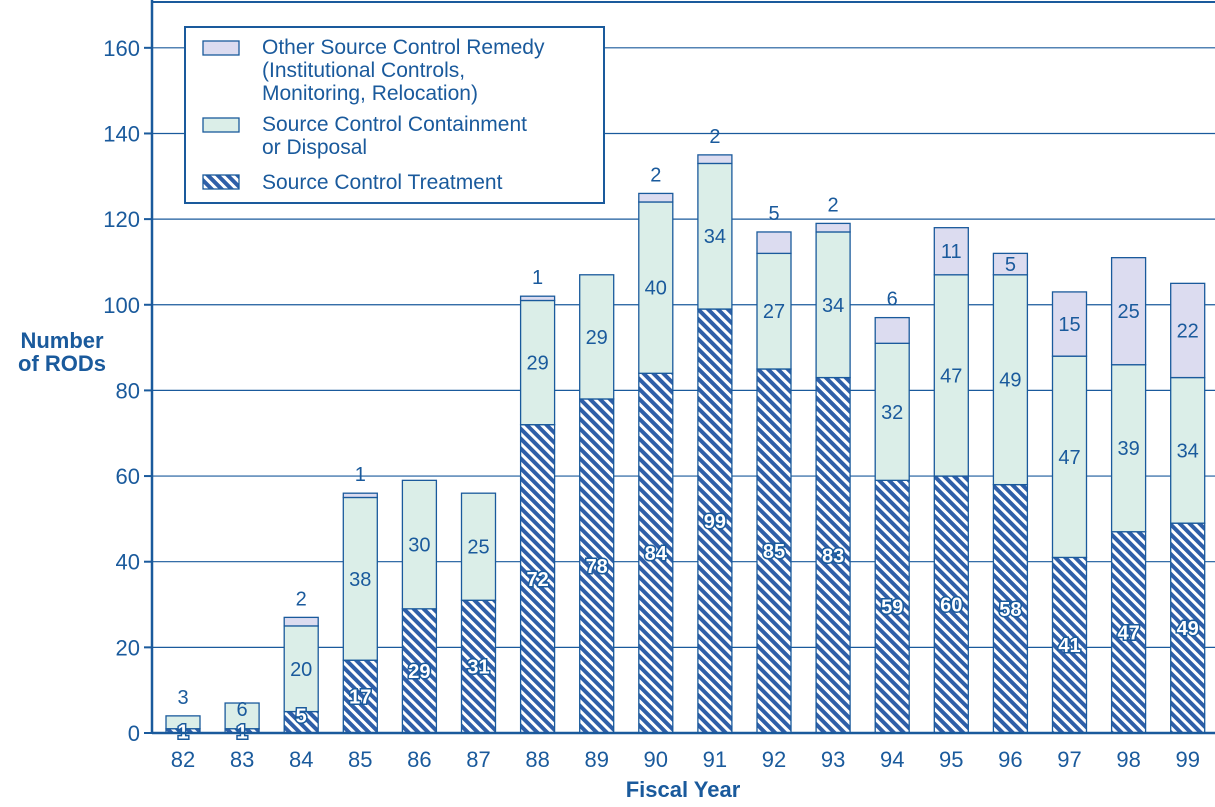  Describe the element at coordinates (1010, 381) in the screenshot. I see `data-label-containment: 49` at that location.